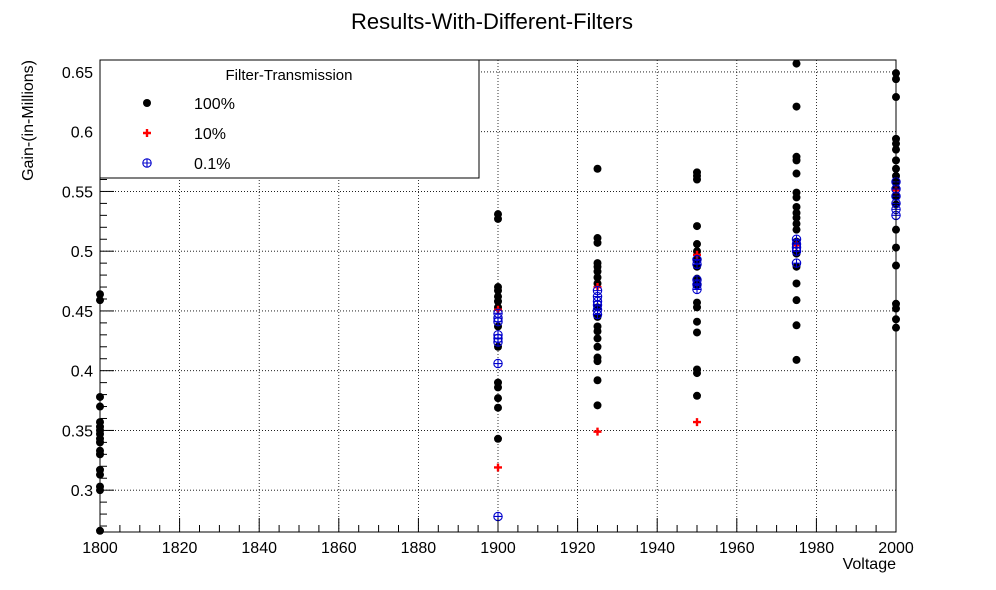 Image resolution: width=996 pixels, height=590 pixels. I want to click on x-tick-label: 1880, so click(419, 548).